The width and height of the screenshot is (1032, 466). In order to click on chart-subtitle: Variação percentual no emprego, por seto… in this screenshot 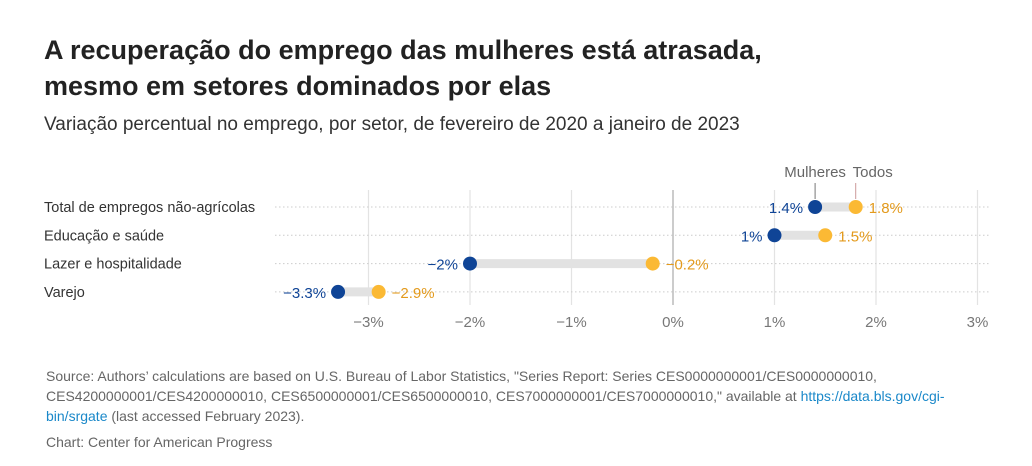, I will do `click(392, 124)`.